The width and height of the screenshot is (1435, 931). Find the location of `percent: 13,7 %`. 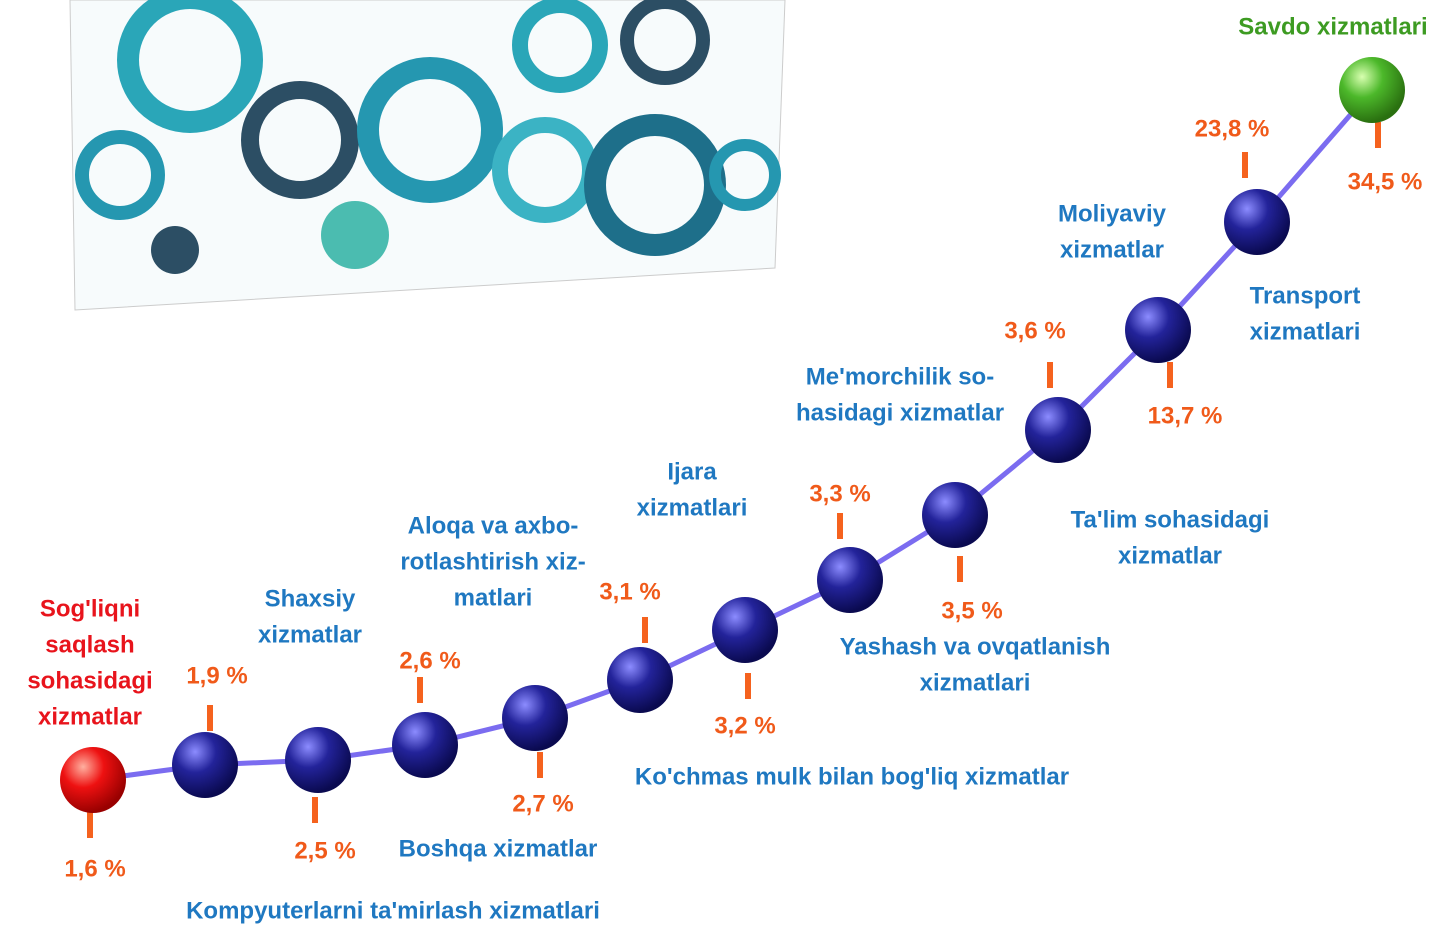

percent: 13,7 % is located at coordinates (1185, 415).